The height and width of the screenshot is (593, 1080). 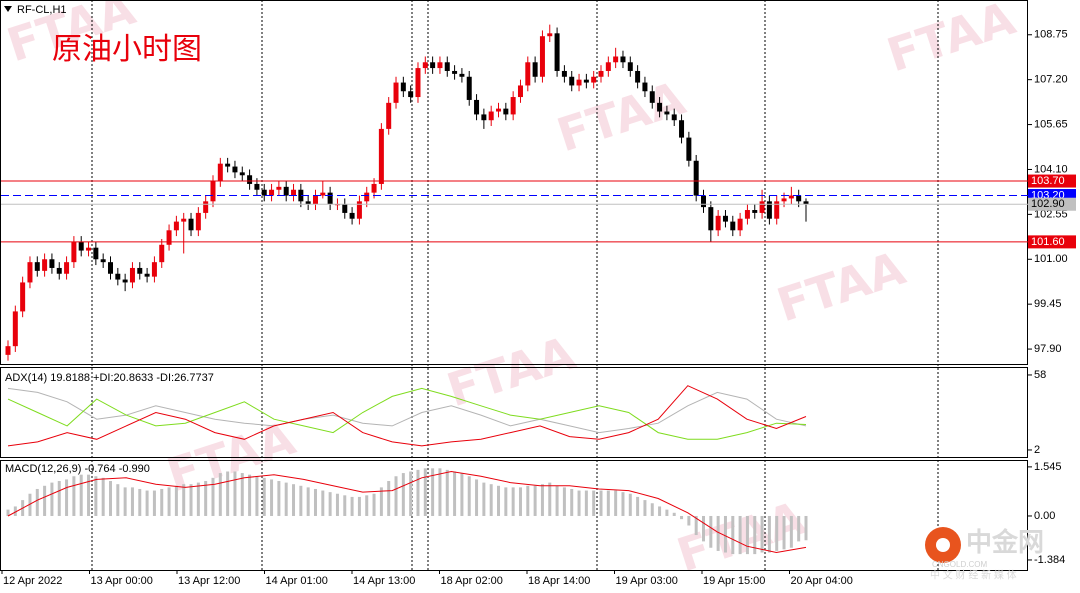 I want to click on y-tick-label: 0.00, so click(x=1044, y=516).